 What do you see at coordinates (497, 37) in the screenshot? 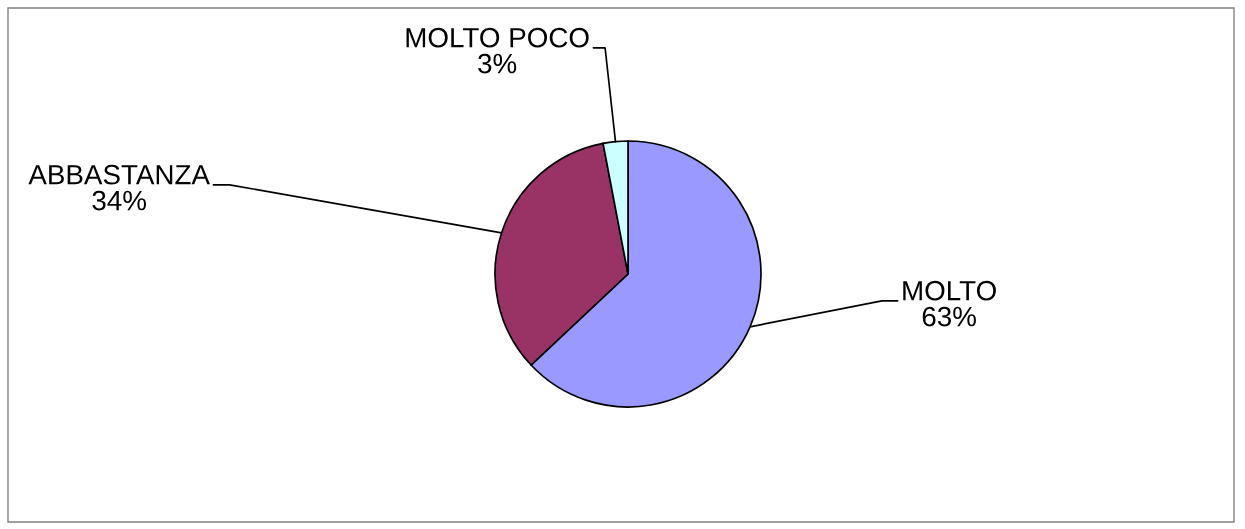
I see `slice-label: MOLTO POCO` at bounding box center [497, 37].